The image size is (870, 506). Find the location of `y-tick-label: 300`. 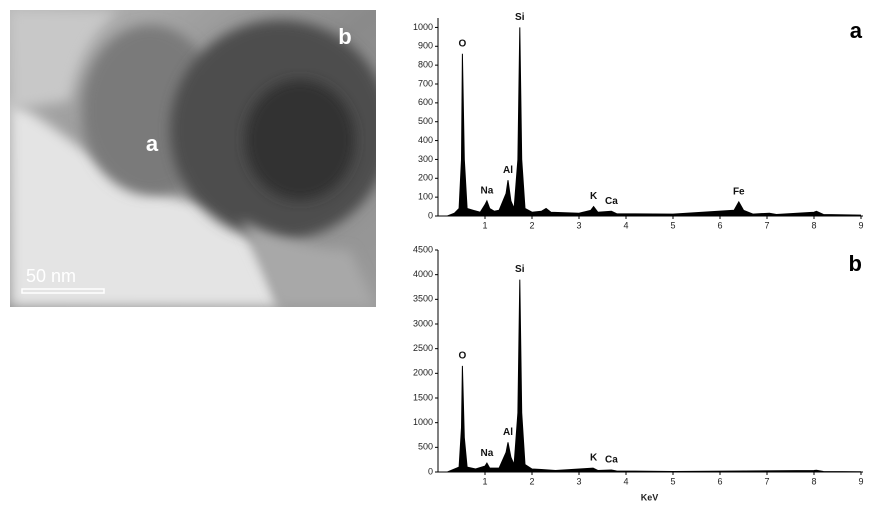

y-tick-label: 300 is located at coordinates (425, 159).